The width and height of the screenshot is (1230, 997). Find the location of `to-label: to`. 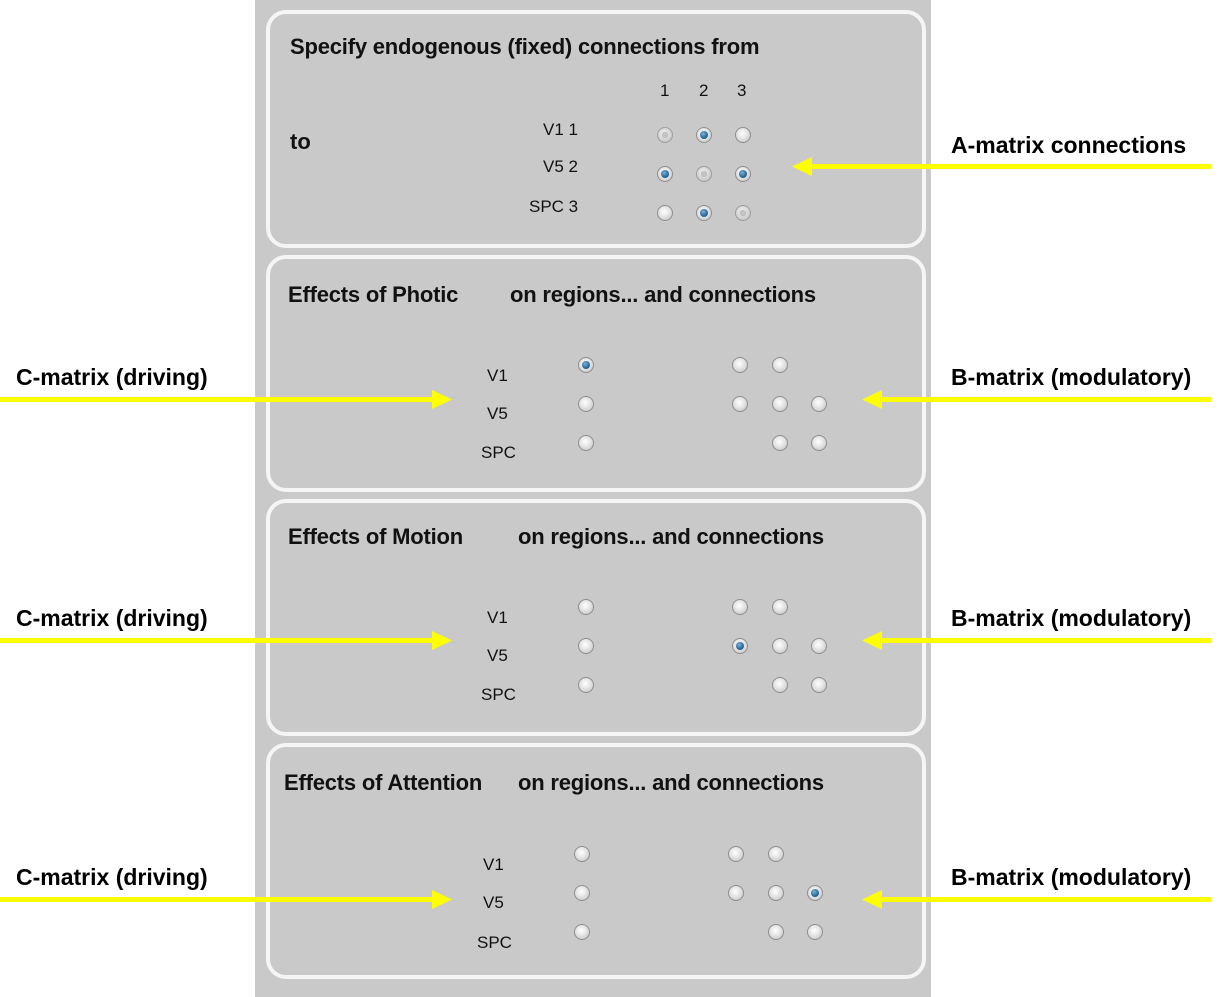

to-label: to is located at coordinates (300, 141).